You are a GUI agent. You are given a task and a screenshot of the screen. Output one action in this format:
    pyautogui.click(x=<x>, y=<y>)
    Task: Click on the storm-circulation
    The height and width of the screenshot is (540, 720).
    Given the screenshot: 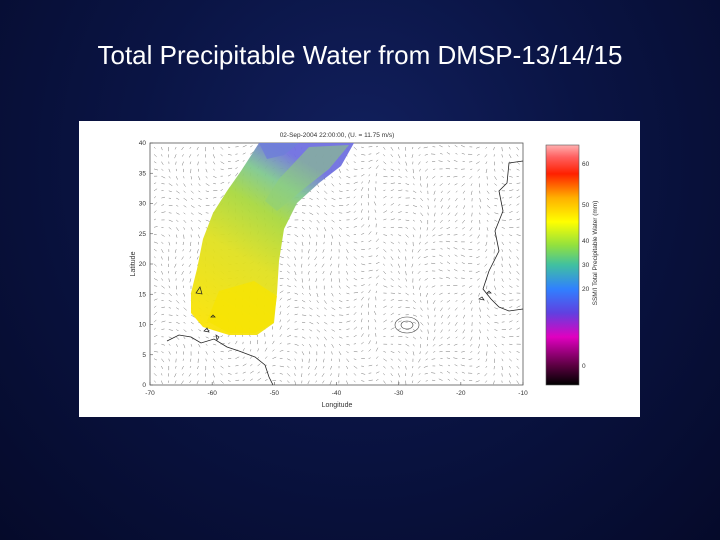 What is the action you would take?
    pyautogui.click(x=407, y=325)
    